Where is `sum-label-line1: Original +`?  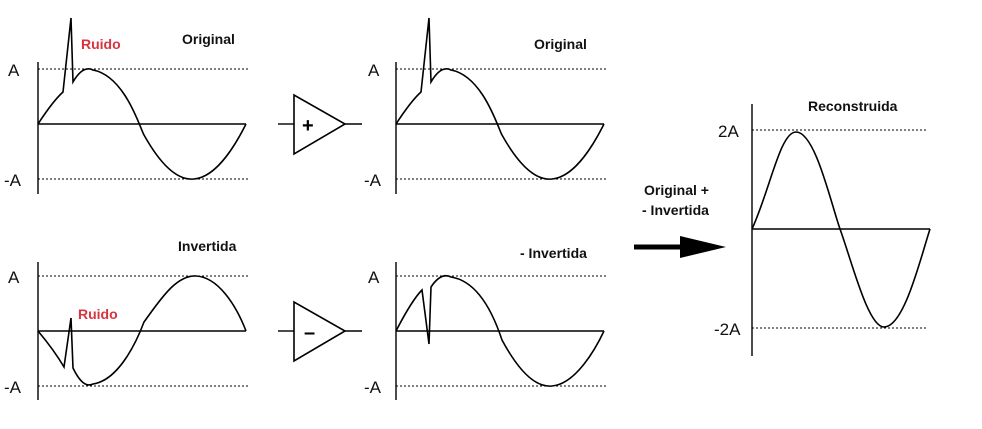 sum-label-line1: Original + is located at coordinates (676, 190).